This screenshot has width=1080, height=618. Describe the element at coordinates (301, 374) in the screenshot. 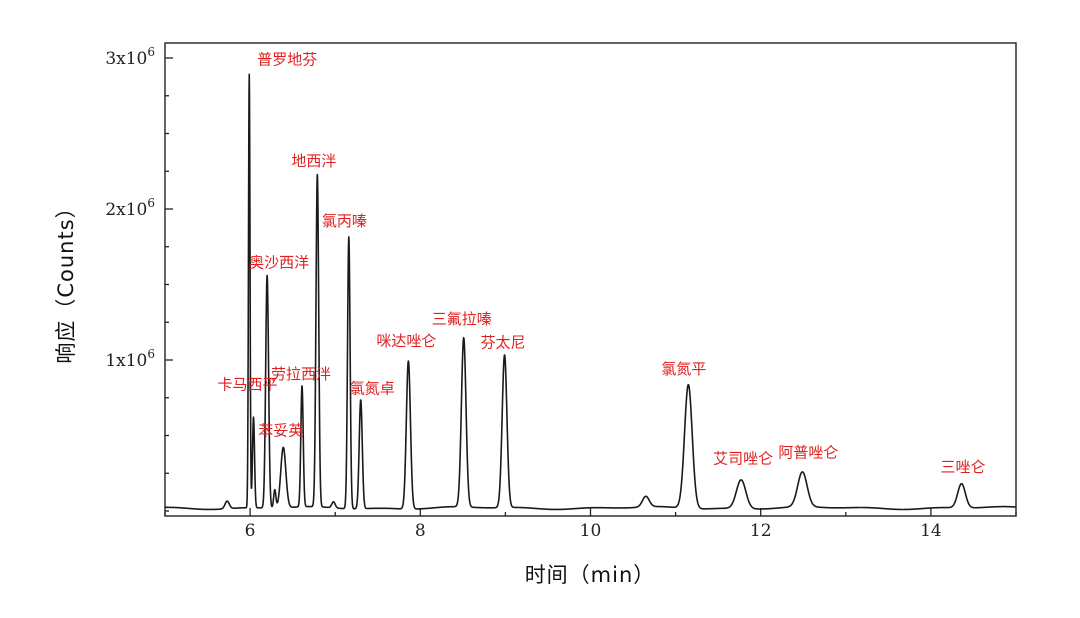

I see `peak-label: 劳拉西泮` at that location.